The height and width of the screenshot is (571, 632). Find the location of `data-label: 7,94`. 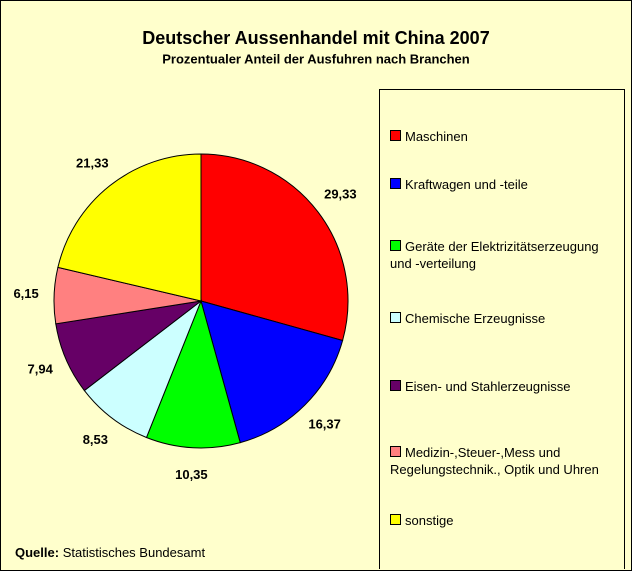

data-label: 7,94 is located at coordinates (41, 368).